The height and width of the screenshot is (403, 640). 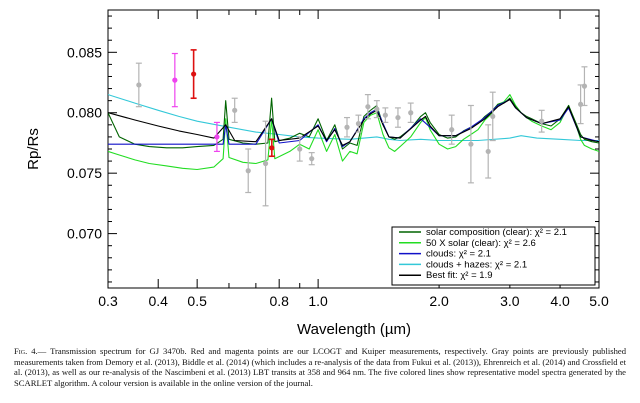 What do you see at coordinates (476, 264) in the screenshot?
I see `legend-label-hazes: clouds + hazes: χ² = 2.1` at bounding box center [476, 264].